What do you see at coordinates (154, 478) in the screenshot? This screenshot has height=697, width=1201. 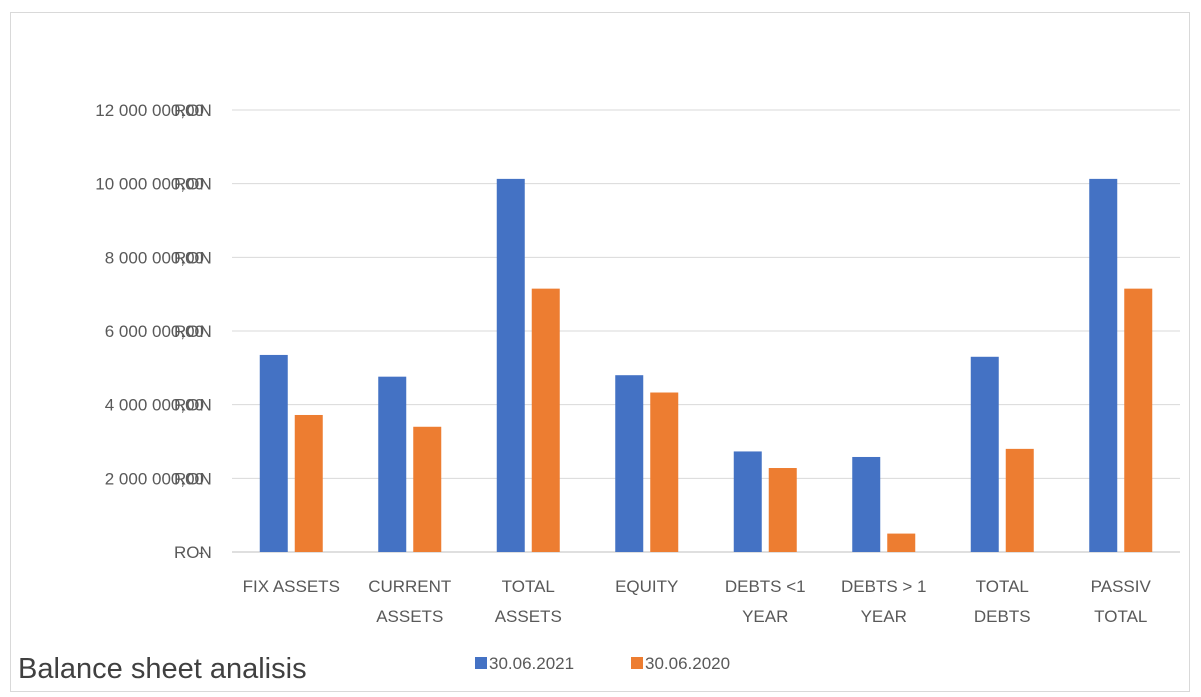 I see `y-tick-label: 2 000 000,00` at bounding box center [154, 478].